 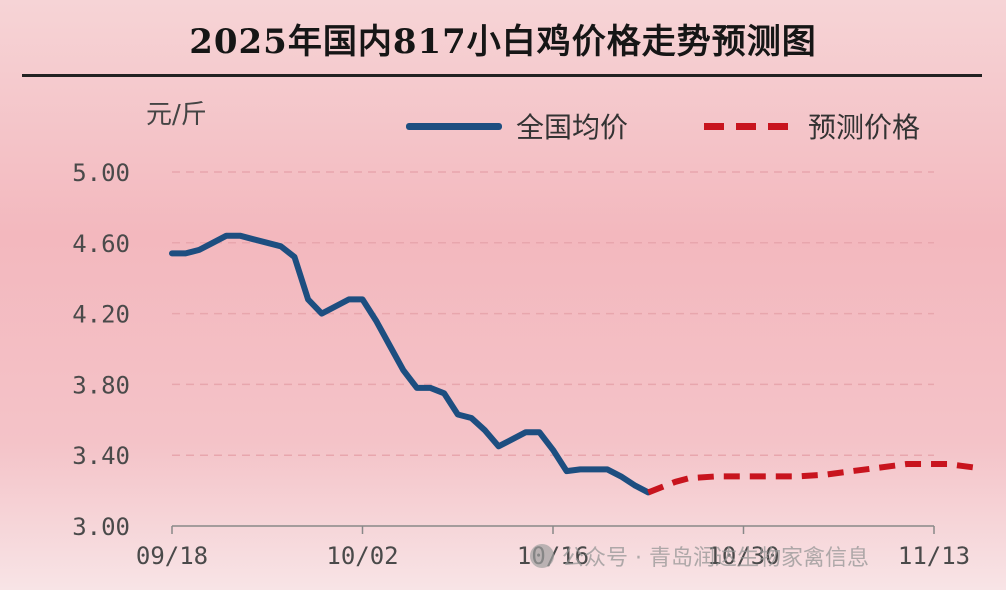 What do you see at coordinates (101, 244) in the screenshot?
I see `y-tick-label: 4.60` at bounding box center [101, 244].